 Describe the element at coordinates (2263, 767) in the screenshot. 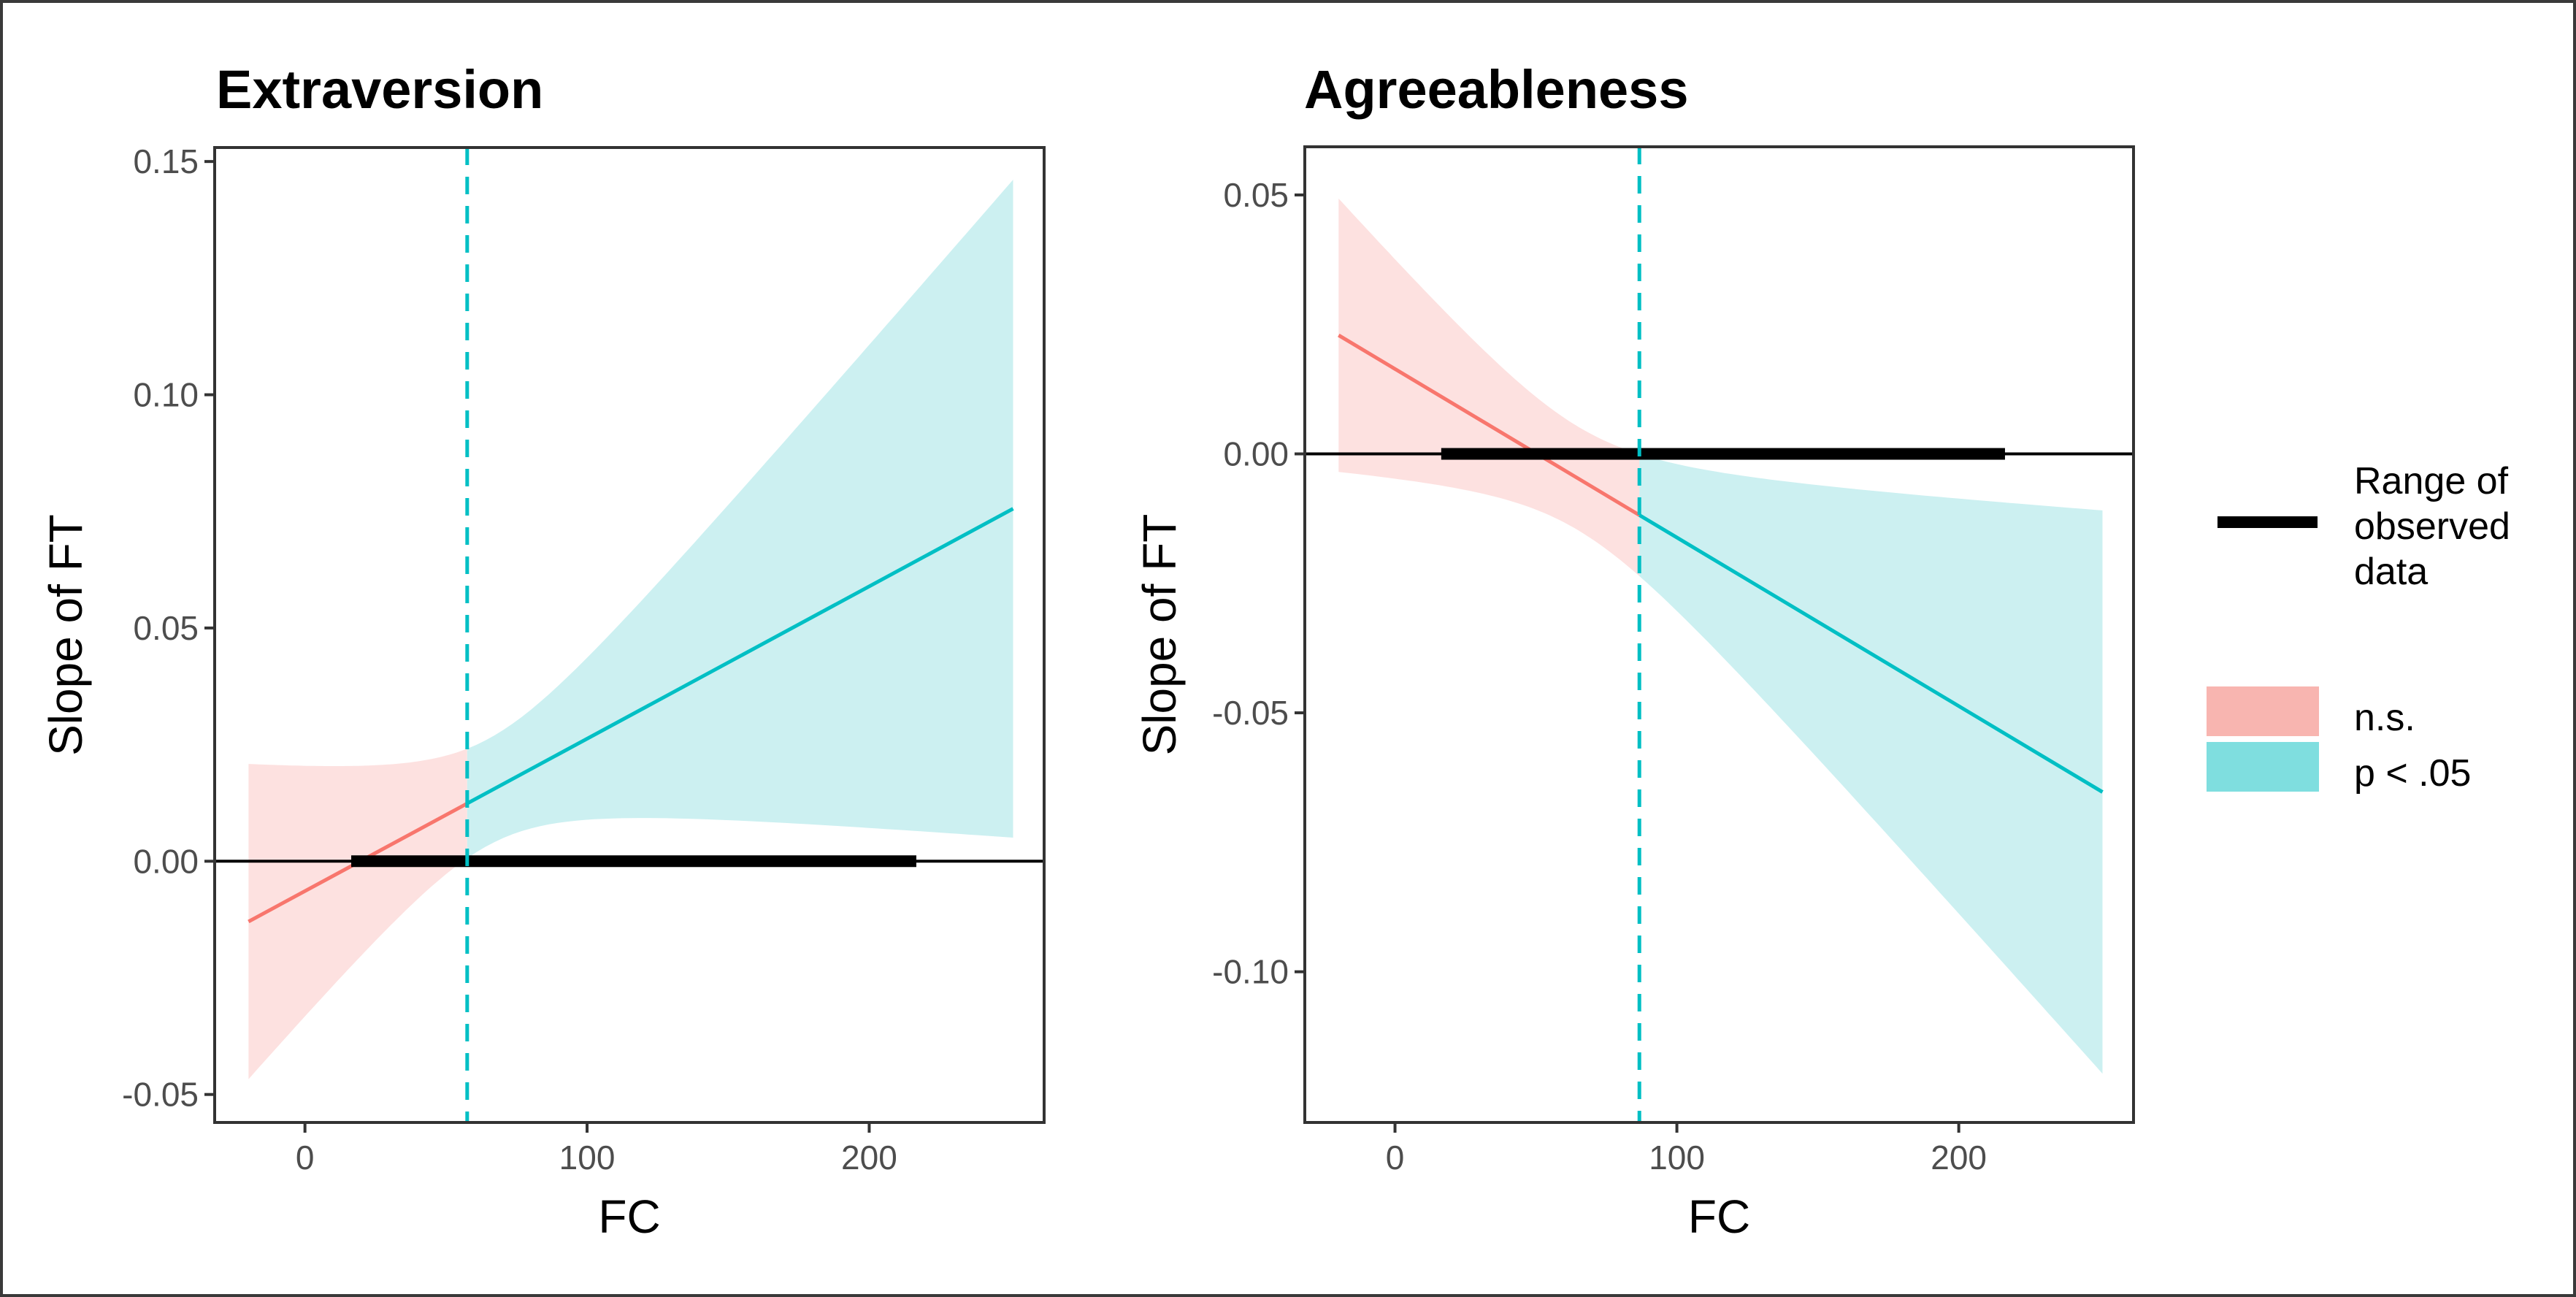

I see `legend-sig-key` at that location.